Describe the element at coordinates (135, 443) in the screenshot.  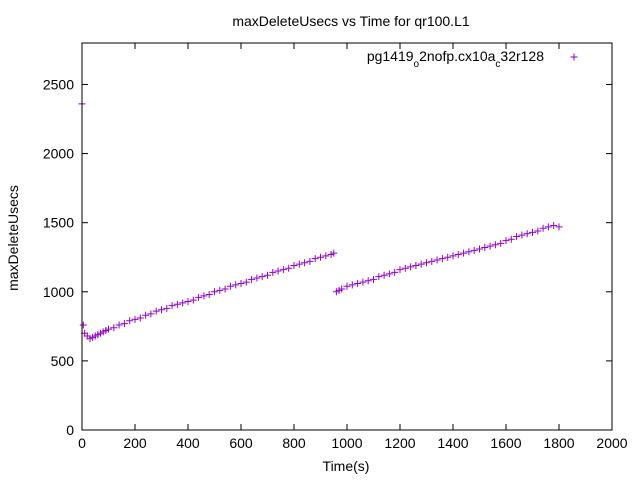
I see `x-tick-label: 200` at that location.